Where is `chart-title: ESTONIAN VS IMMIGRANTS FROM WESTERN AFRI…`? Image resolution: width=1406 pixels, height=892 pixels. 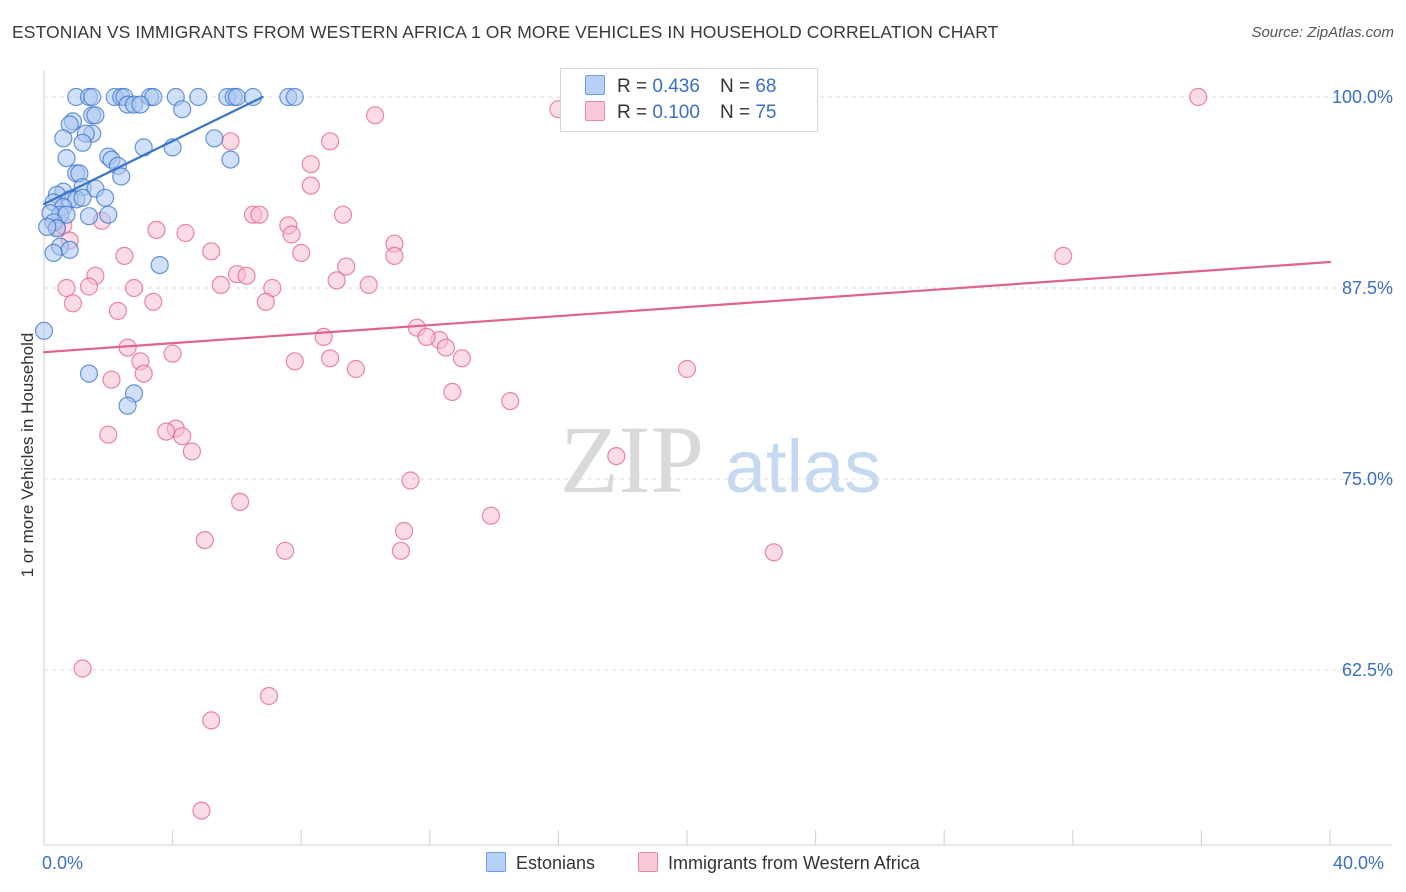 chart-title: ESTONIAN VS IMMIGRANTS FROM WESTERN AFRI… is located at coordinates (505, 32).